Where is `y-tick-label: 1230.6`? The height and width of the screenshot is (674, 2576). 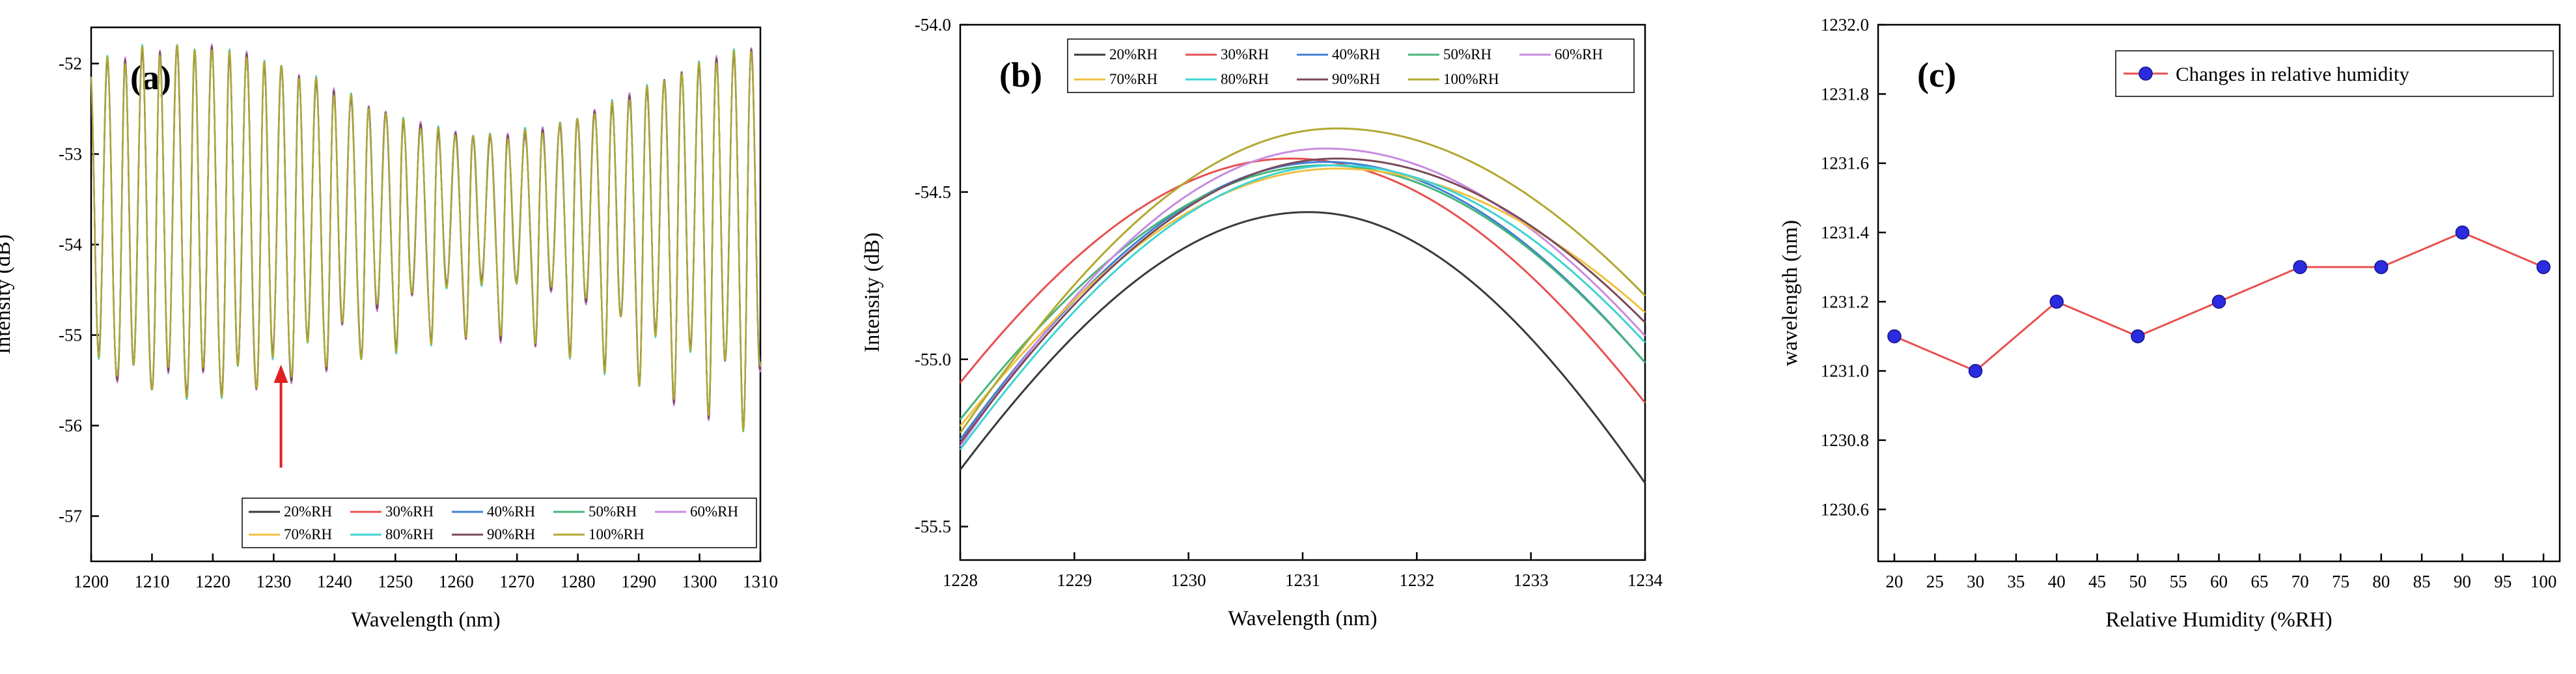
y-tick-label: 1230.6 is located at coordinates (1845, 509).